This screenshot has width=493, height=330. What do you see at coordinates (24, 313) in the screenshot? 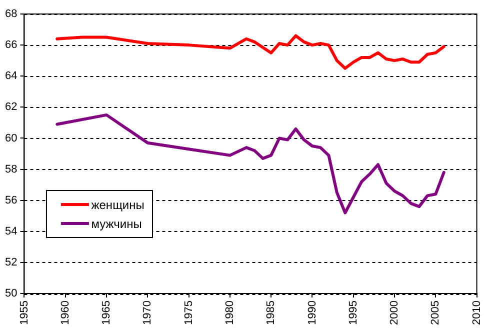
I see `x-tick-label: 1955` at bounding box center [24, 313].